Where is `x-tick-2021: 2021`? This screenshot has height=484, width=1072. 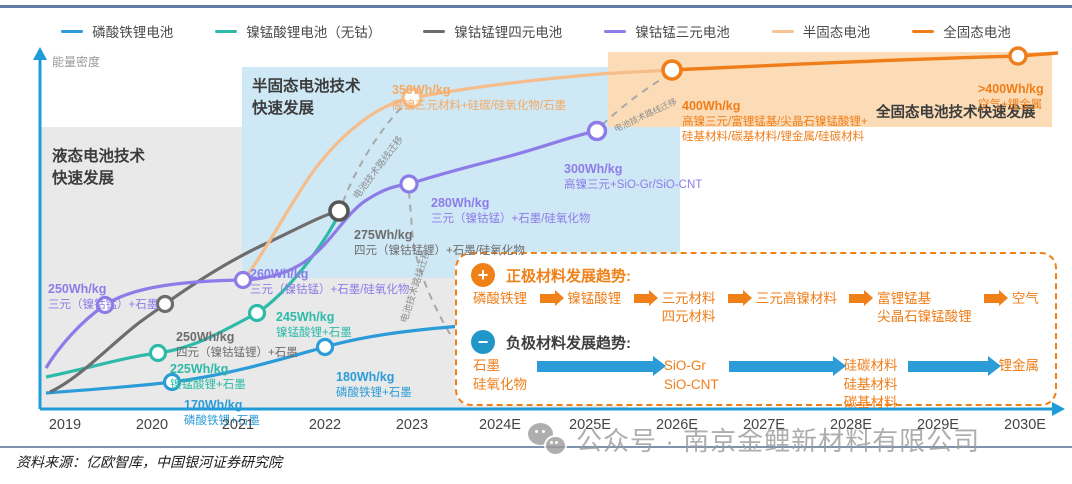 x-tick-2021: 2021 is located at coordinates (238, 425).